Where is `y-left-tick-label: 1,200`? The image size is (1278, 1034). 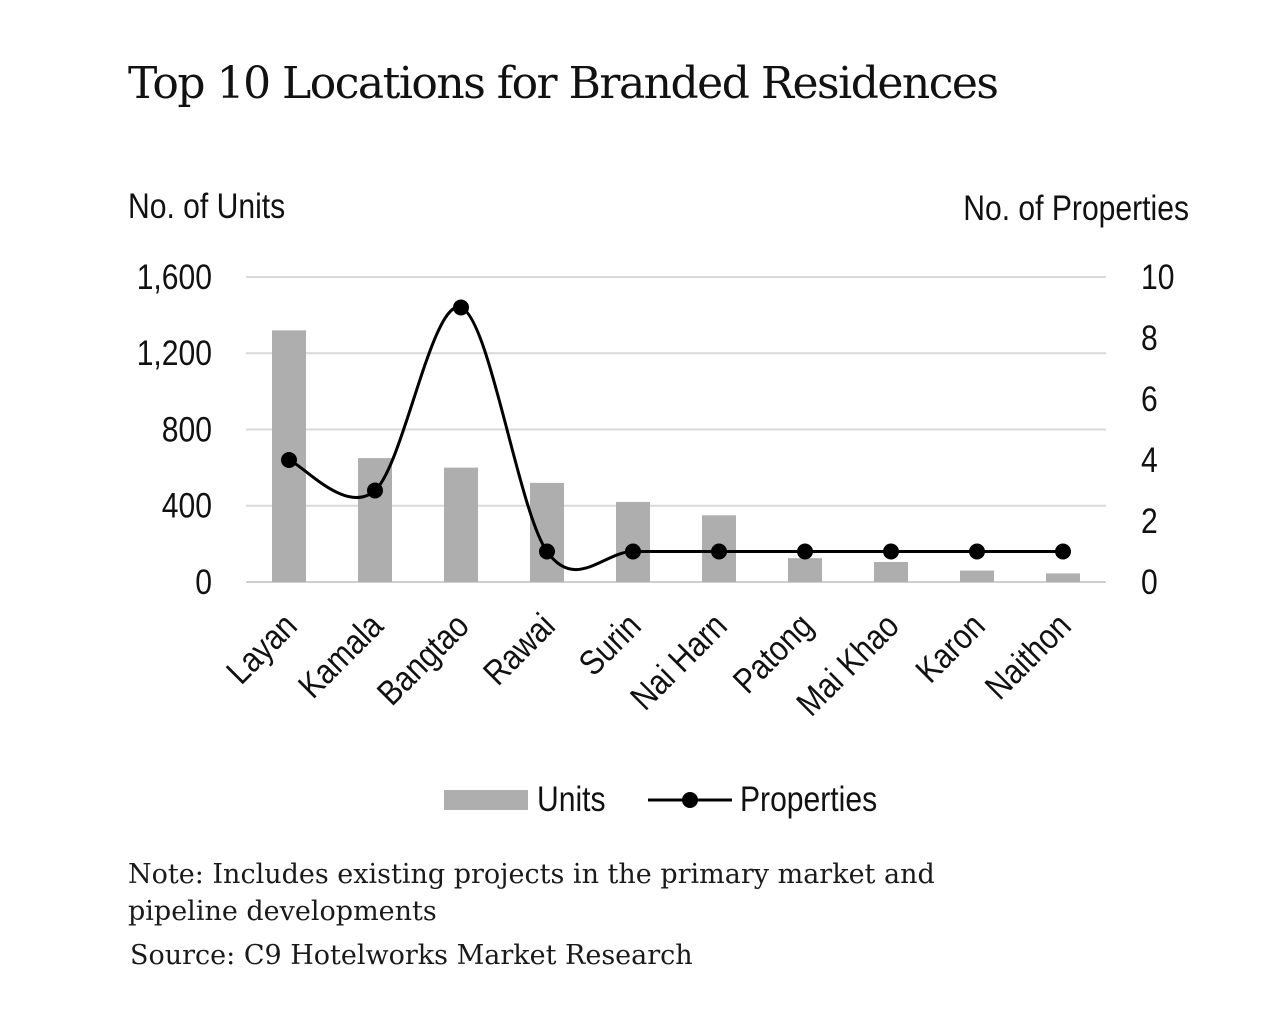 y-left-tick-label: 1,200 is located at coordinates (174, 353).